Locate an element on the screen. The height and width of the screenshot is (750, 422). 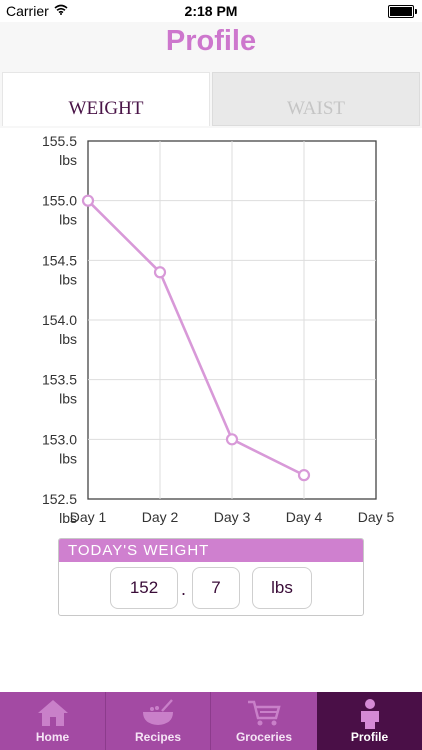
tab-bar-home: Home is located at coordinates (53, 721).